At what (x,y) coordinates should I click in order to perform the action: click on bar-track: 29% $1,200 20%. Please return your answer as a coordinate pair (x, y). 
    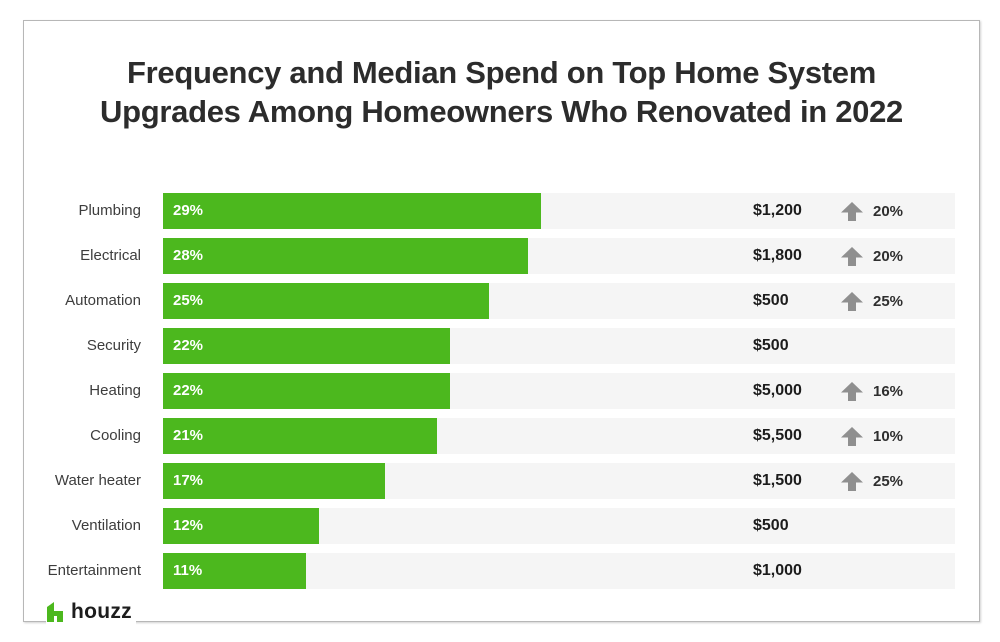
    Looking at the image, I should click on (559, 211).